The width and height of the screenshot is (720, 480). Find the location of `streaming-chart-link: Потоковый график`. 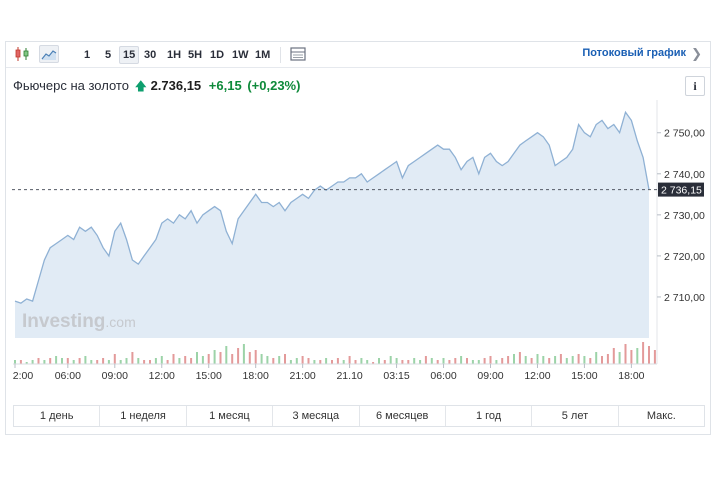

streaming-chart-link: Потоковый график is located at coordinates (634, 53).